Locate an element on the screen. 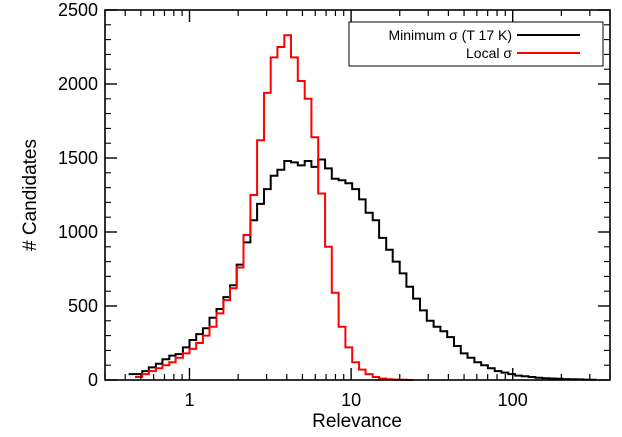 The image size is (622, 437). legend: Minimum σ (T 17 K) Local σ is located at coordinates (476, 44).